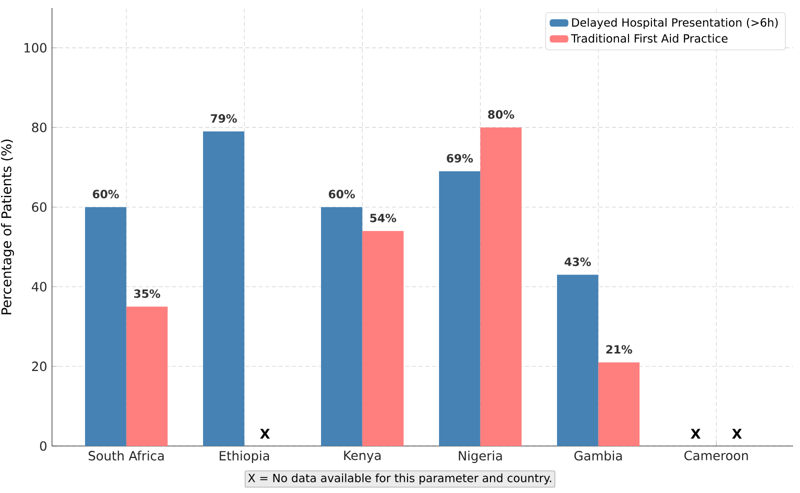 Image resolution: width=800 pixels, height=493 pixels. What do you see at coordinates (7, 227) in the screenshot?
I see `y-axis-title: Percentage of Patients (%)` at bounding box center [7, 227].